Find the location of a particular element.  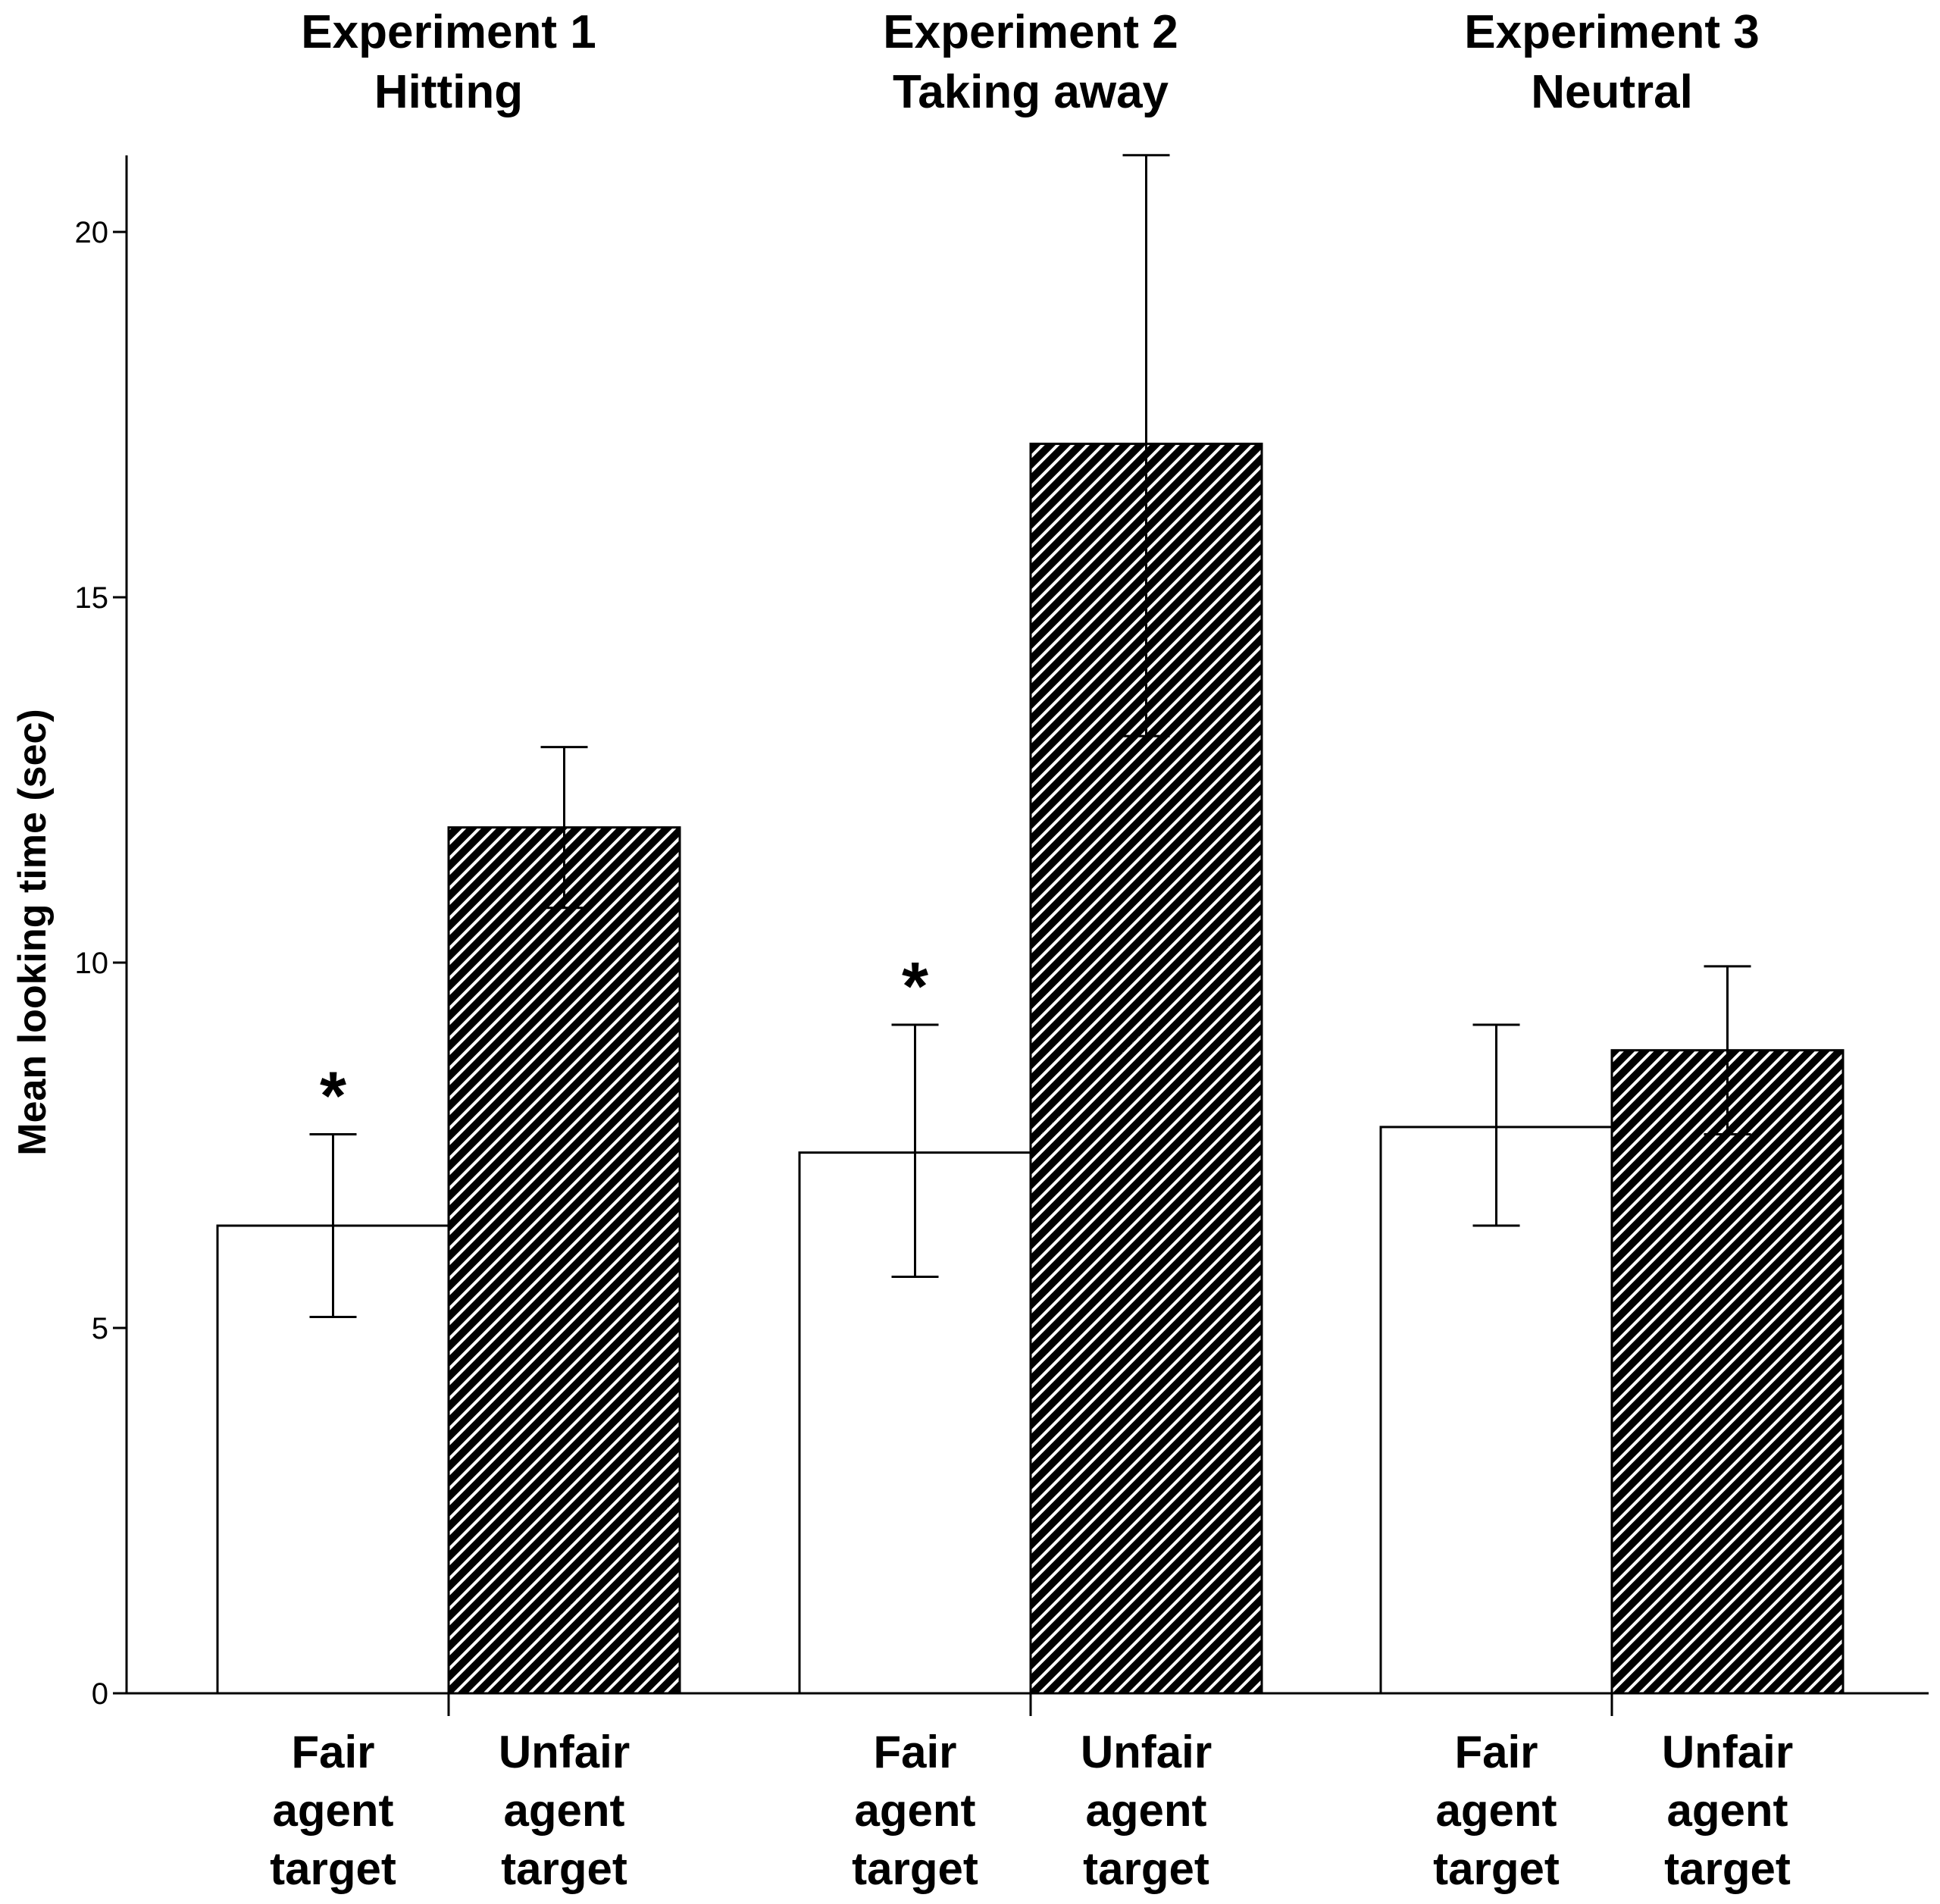

y-tick-label: 20 is located at coordinates (92, 232).